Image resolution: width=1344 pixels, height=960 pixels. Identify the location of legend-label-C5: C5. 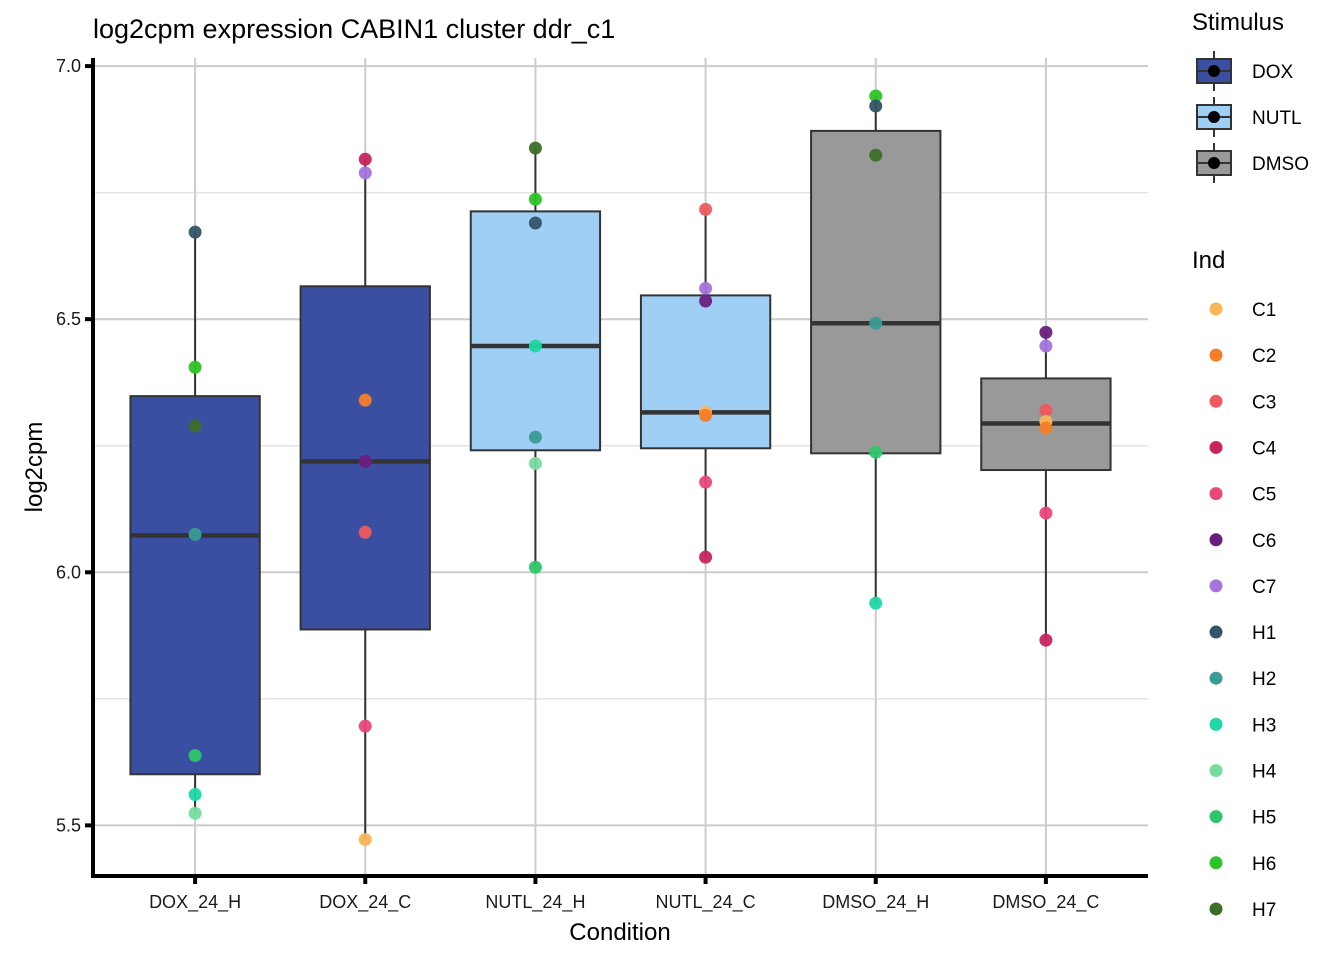
(1264, 495).